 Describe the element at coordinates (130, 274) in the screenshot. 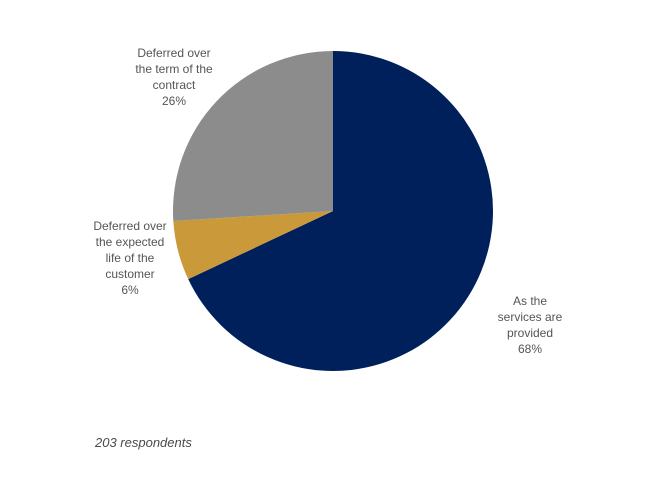

I see `slice-label-line: customer` at that location.